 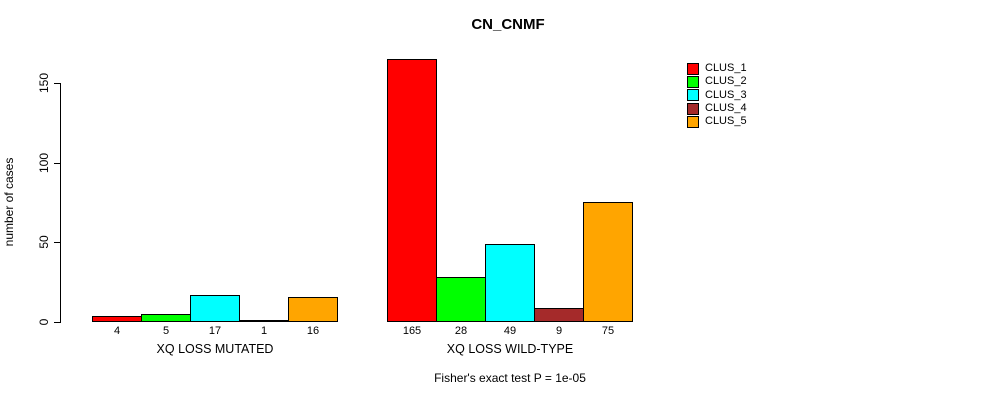 What do you see at coordinates (44, 322) in the screenshot?
I see `y-tick-label: 0` at bounding box center [44, 322].